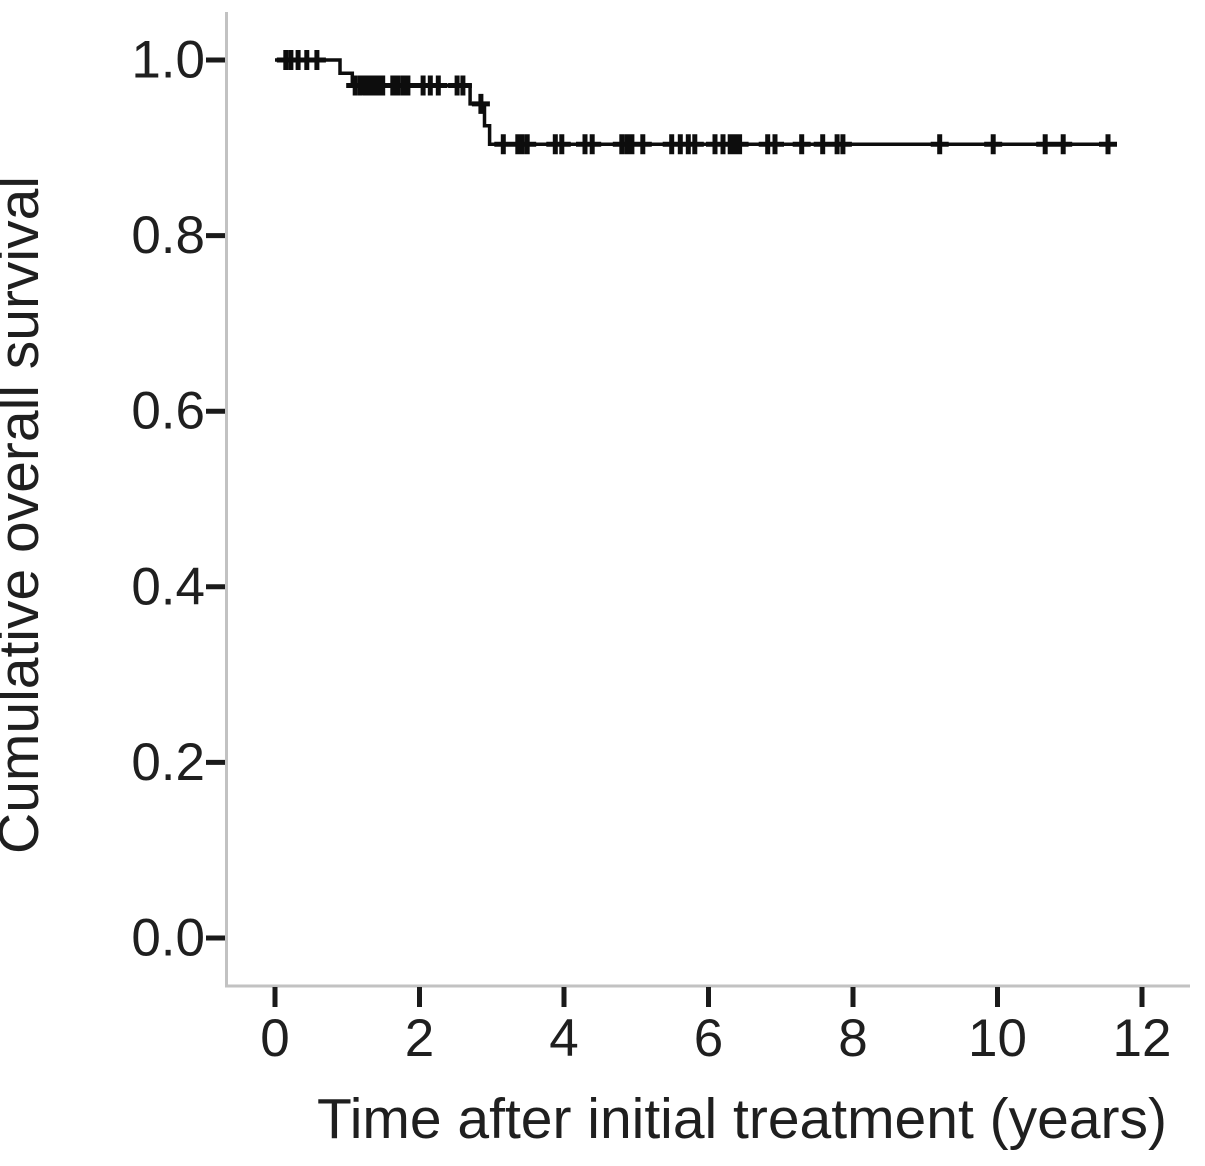 Image resolution: width=1205 pixels, height=1166 pixels. What do you see at coordinates (168, 411) in the screenshot?
I see `y-tick-label: 0.6` at bounding box center [168, 411].